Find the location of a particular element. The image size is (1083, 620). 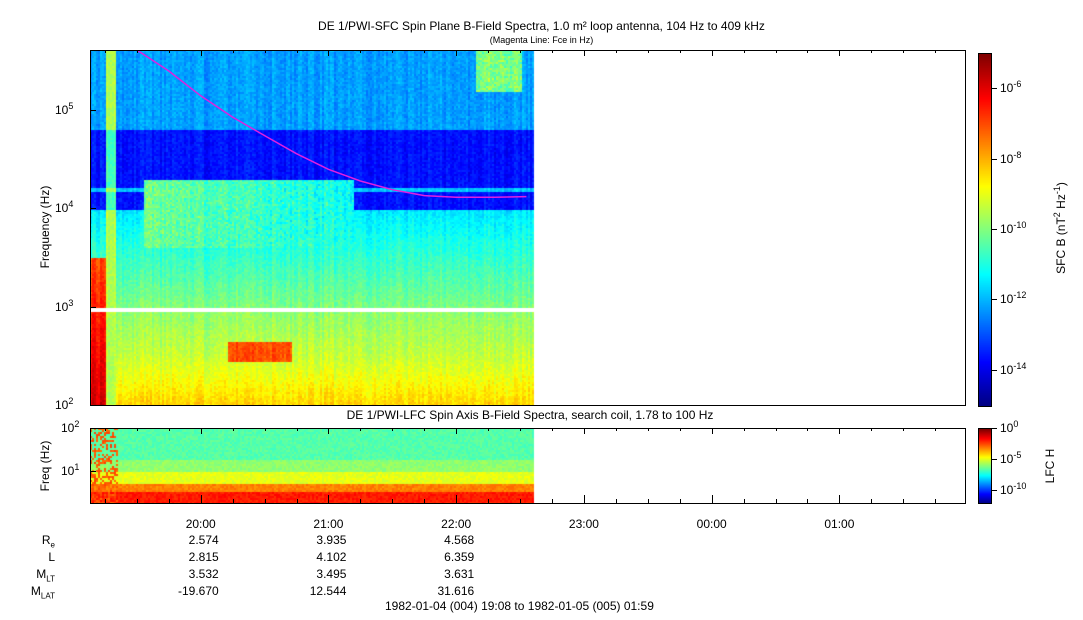

y-tick-label: 10⁵ is located at coordinates (64, 109).